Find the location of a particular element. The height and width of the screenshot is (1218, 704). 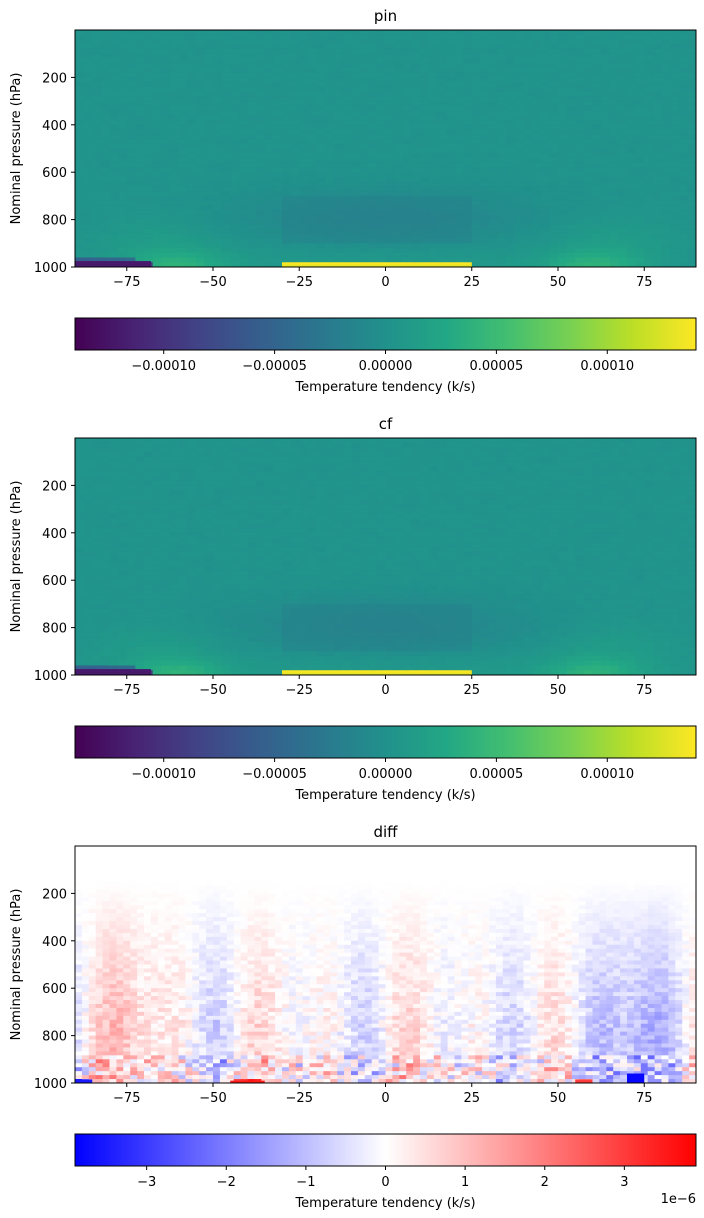

heatmap-feature is located at coordinates (113, 264).